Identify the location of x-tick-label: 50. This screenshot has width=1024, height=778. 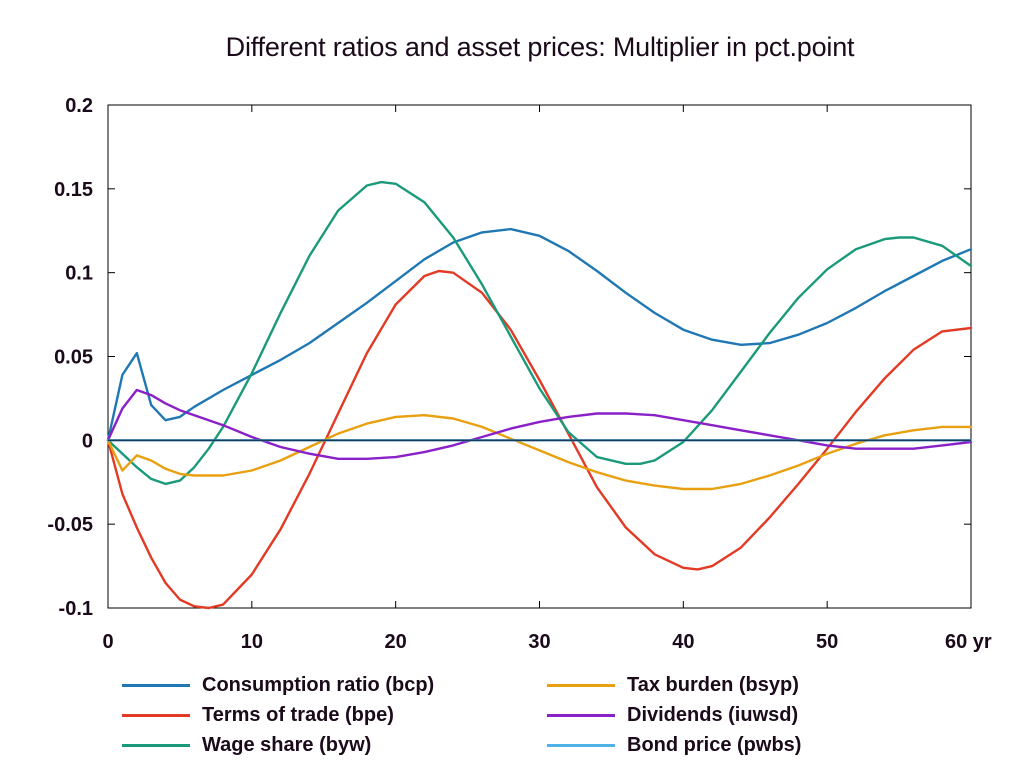
(827, 642).